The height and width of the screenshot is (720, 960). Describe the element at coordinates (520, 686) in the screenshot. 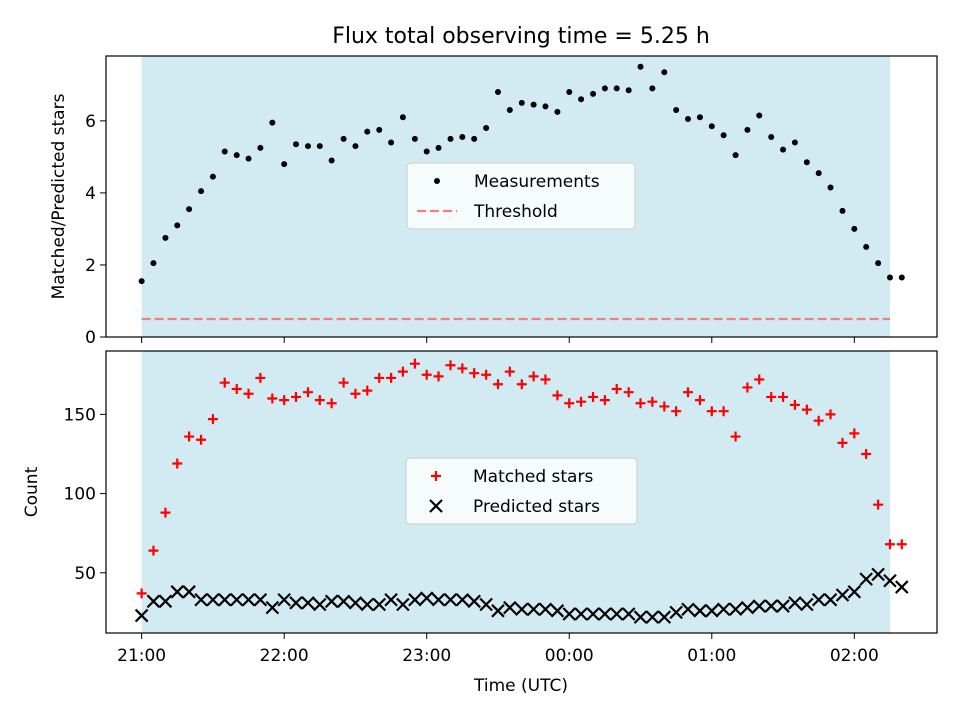

I see `x-axis-label: Time (UTC)` at that location.